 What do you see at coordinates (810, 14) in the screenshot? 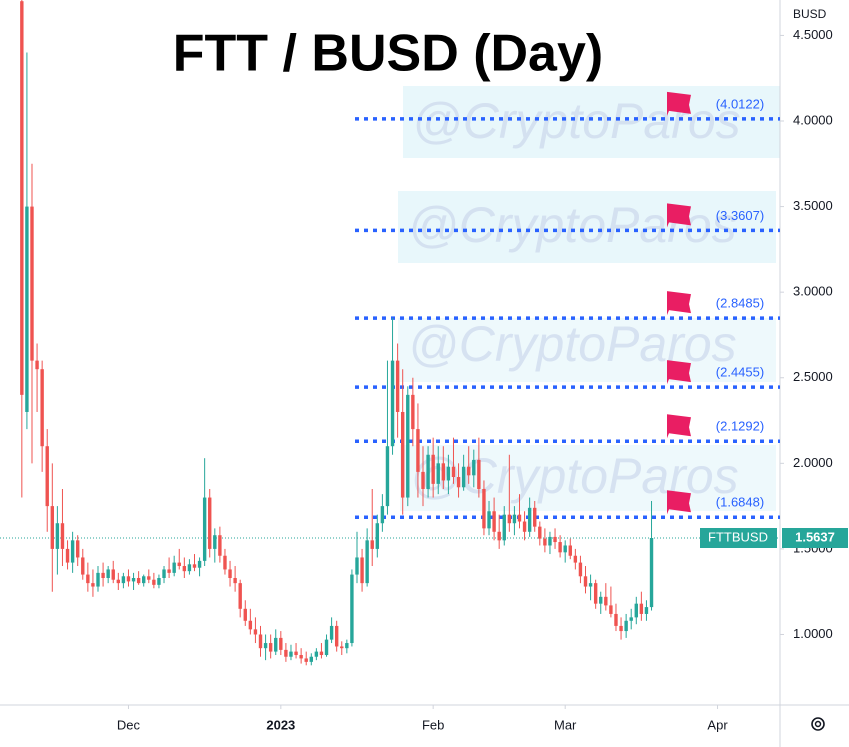
I see `y-axis-label: BUSD` at bounding box center [810, 14].